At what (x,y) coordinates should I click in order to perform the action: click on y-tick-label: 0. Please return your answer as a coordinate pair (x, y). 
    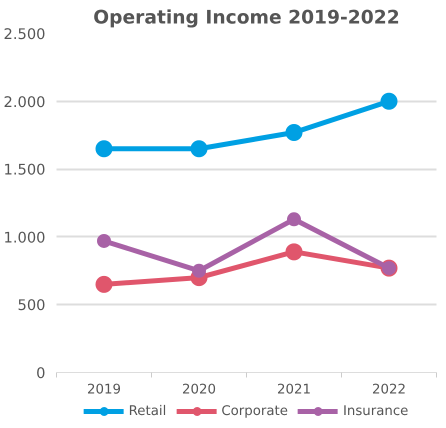
    Looking at the image, I should click on (41, 373).